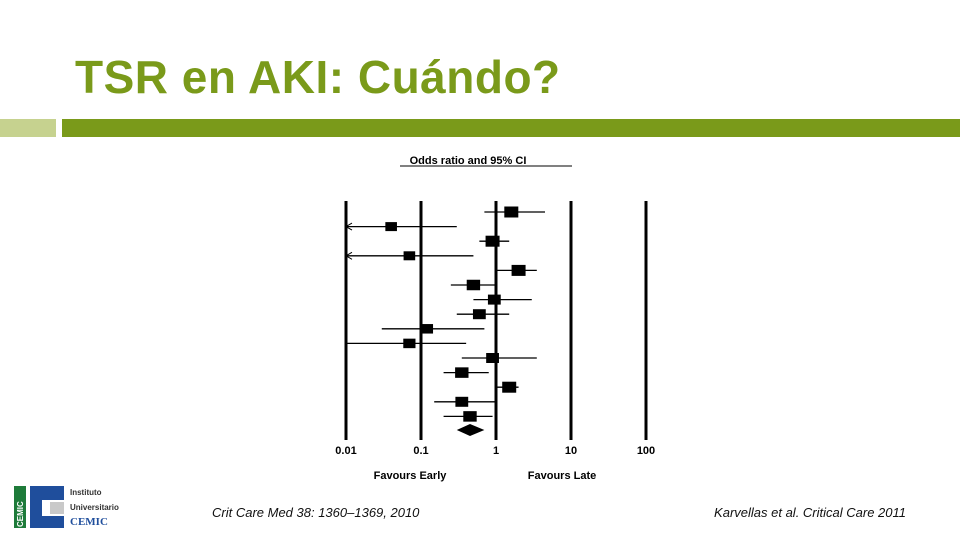 This screenshot has width=960, height=540. Describe the element at coordinates (47, 493) in the screenshot. I see `logo-mark-top` at that location.